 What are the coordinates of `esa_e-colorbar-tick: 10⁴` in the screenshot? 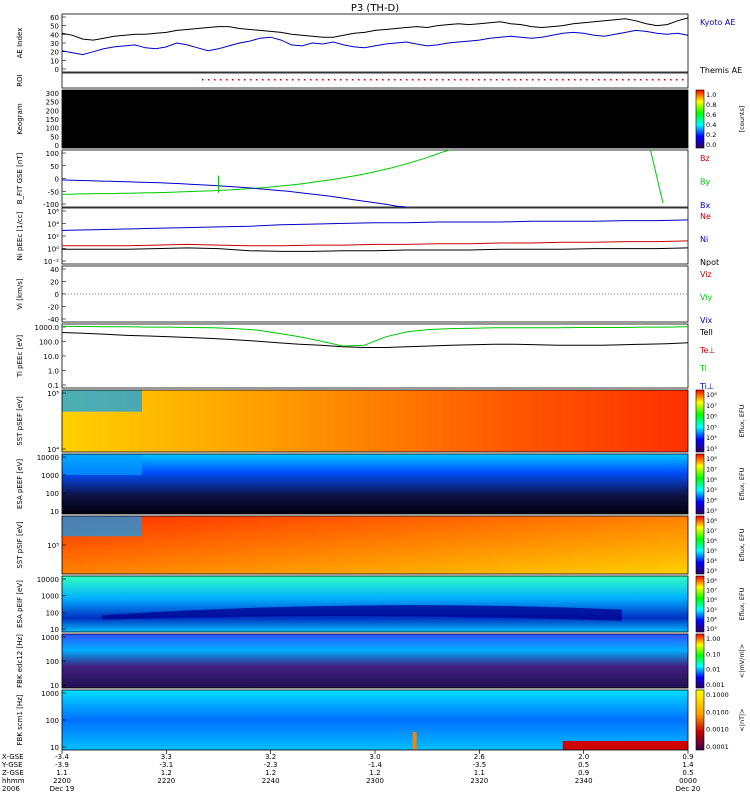 It's located at (711, 501).